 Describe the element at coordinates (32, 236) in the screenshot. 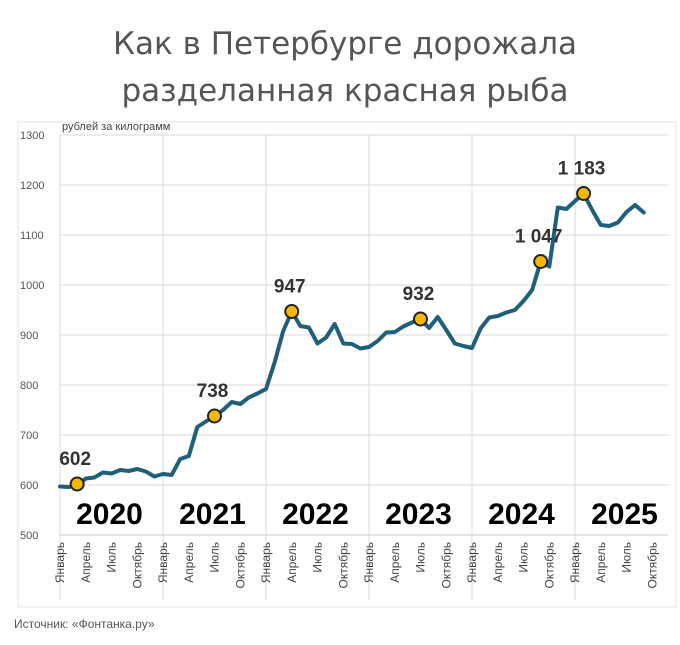

I see `y-tick-label: 1100` at that location.